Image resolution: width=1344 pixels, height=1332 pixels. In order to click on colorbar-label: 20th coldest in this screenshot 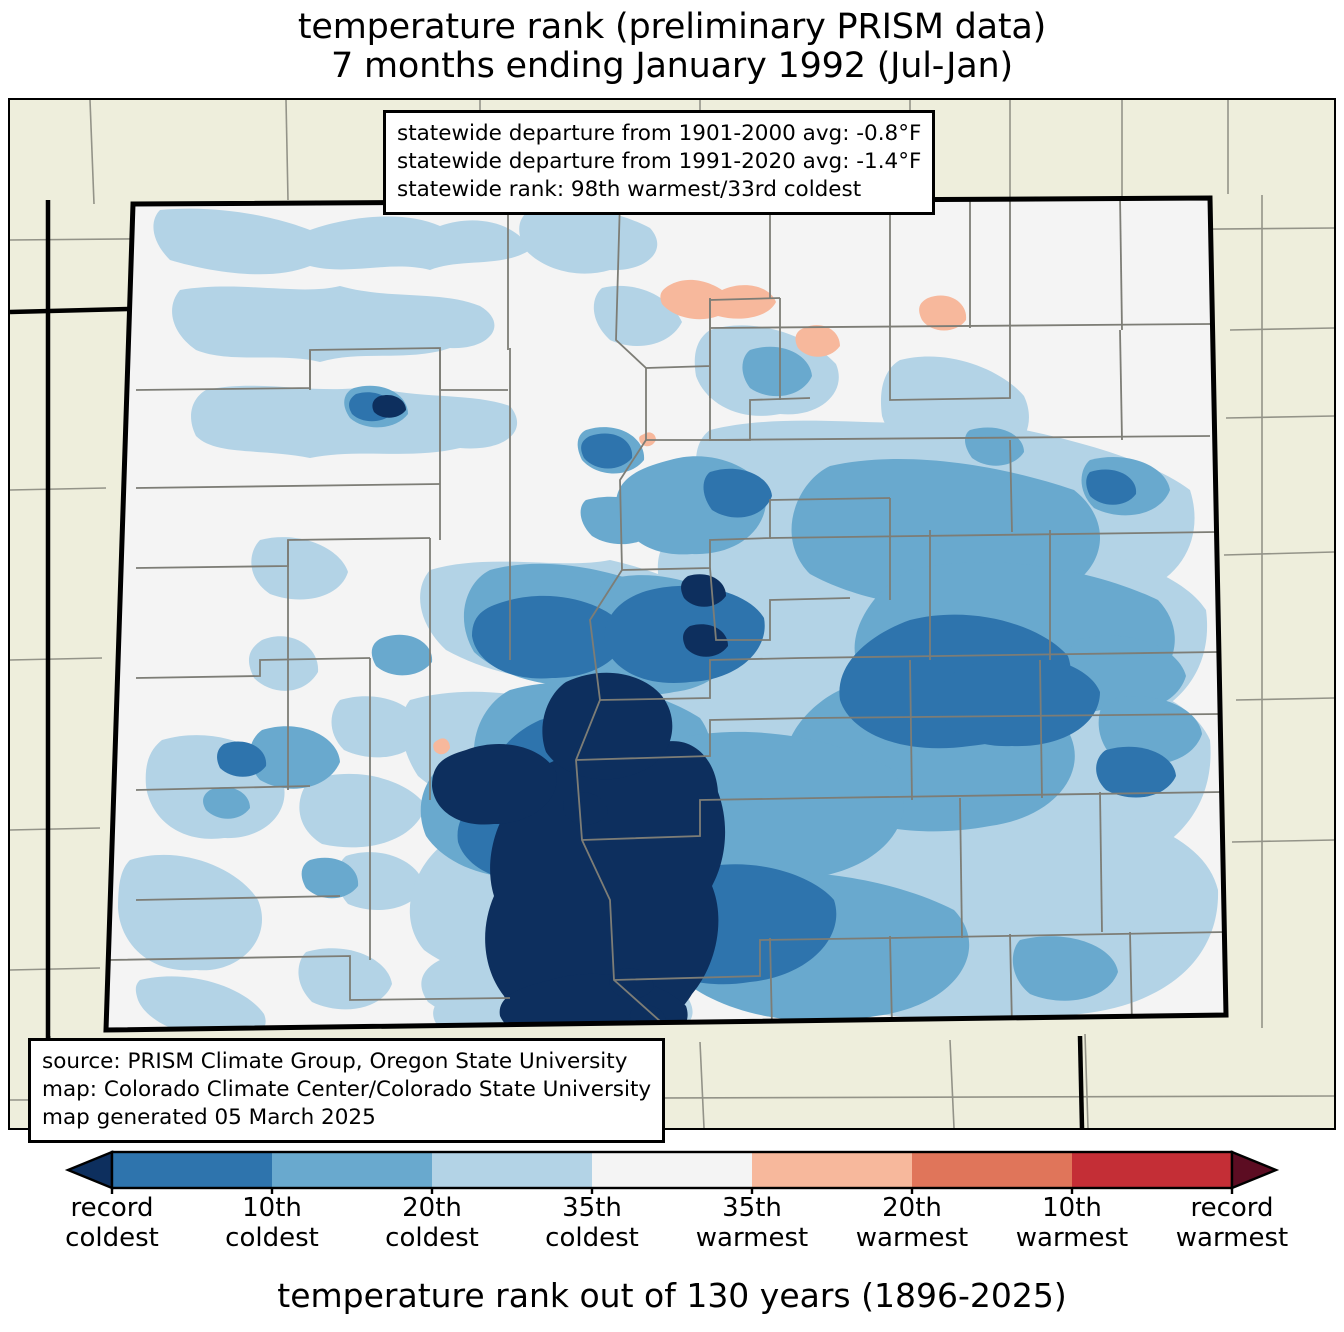, I will do `click(432, 1223)`.